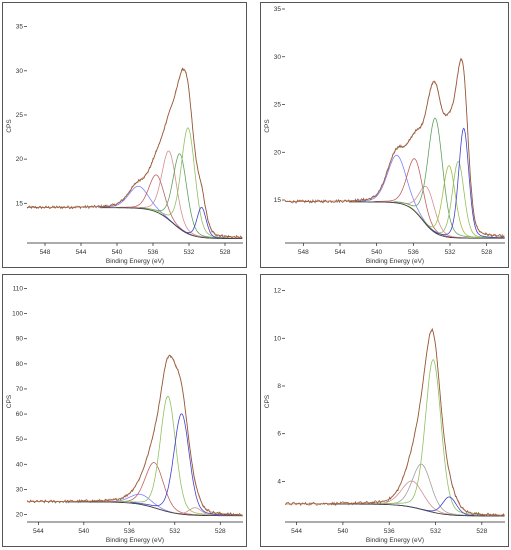 Image resolution: width=511 pixels, height=550 pixels. Describe the element at coordinates (279, 386) in the screenshot. I see `y-tick-label: 8` at that location.